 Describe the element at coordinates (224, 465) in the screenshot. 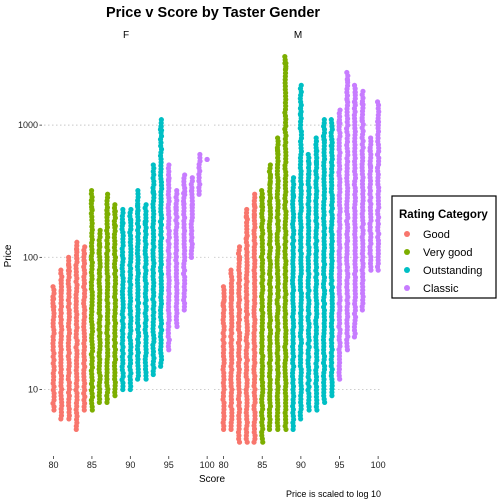

I see `x-tick-label: 80` at that location.